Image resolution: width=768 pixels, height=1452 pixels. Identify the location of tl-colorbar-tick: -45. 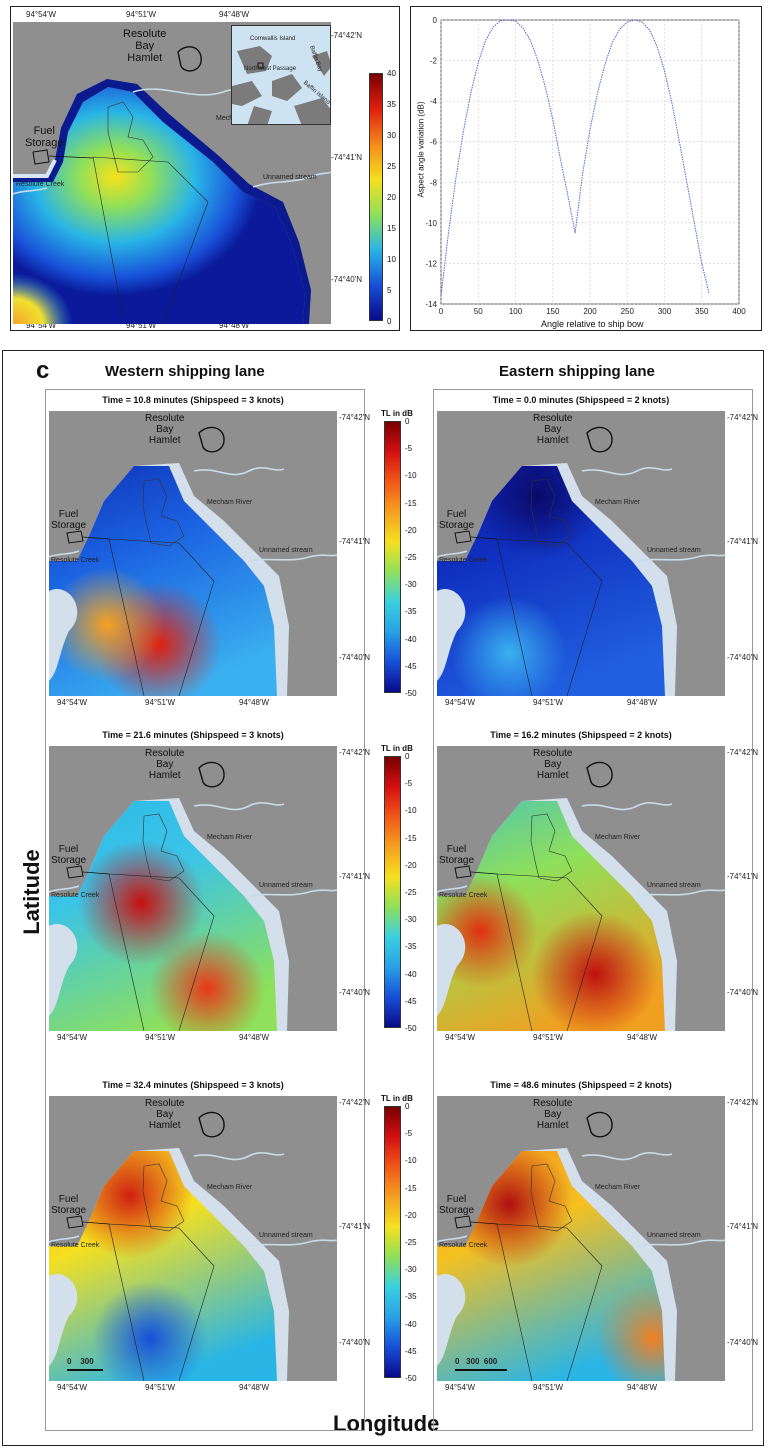
(411, 1001).